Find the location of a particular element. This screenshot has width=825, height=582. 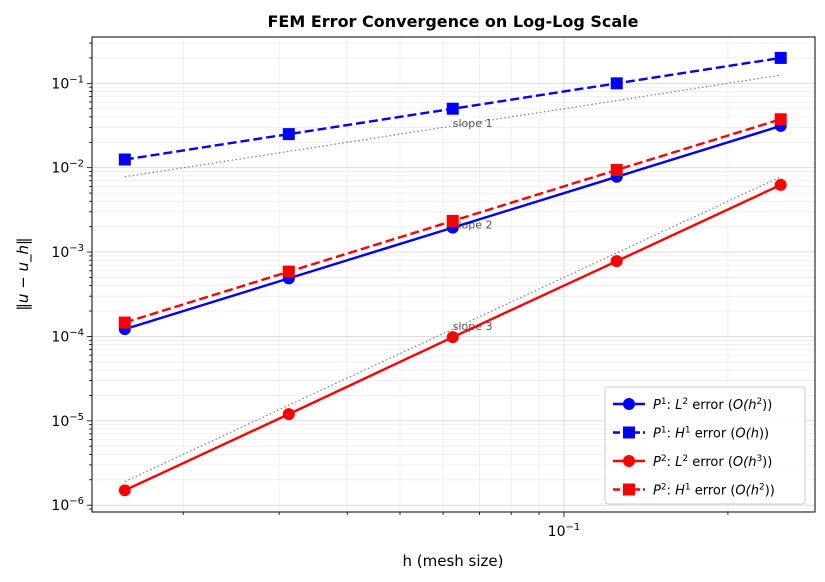

y-tick-label: 10⁻⁴ is located at coordinates (67, 336).